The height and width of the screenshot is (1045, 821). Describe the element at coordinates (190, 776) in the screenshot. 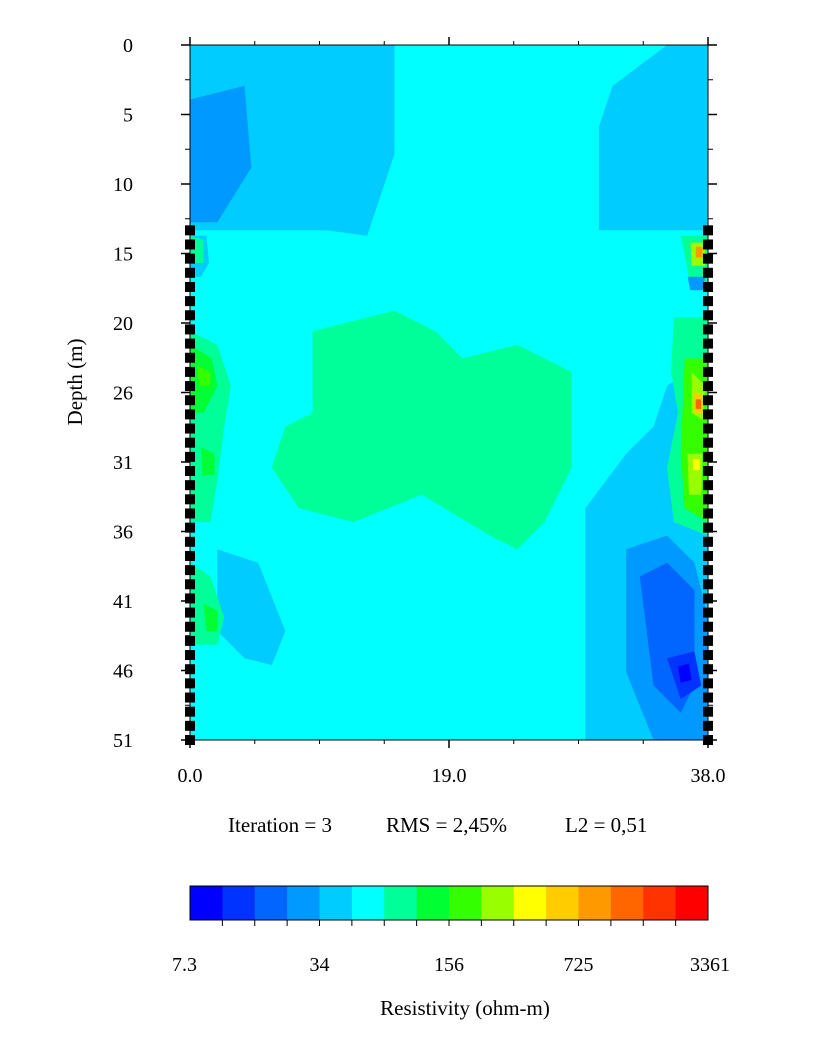

I see `x-tick-label: 0.0` at that location.